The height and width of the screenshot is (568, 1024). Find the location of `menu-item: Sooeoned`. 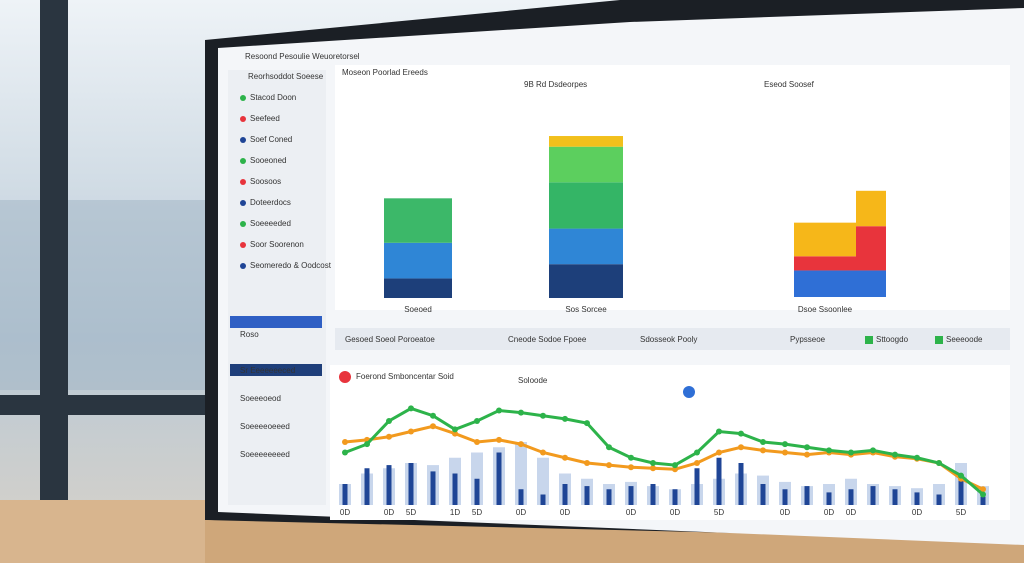

menu-item: Sooeoned is located at coordinates (268, 160).